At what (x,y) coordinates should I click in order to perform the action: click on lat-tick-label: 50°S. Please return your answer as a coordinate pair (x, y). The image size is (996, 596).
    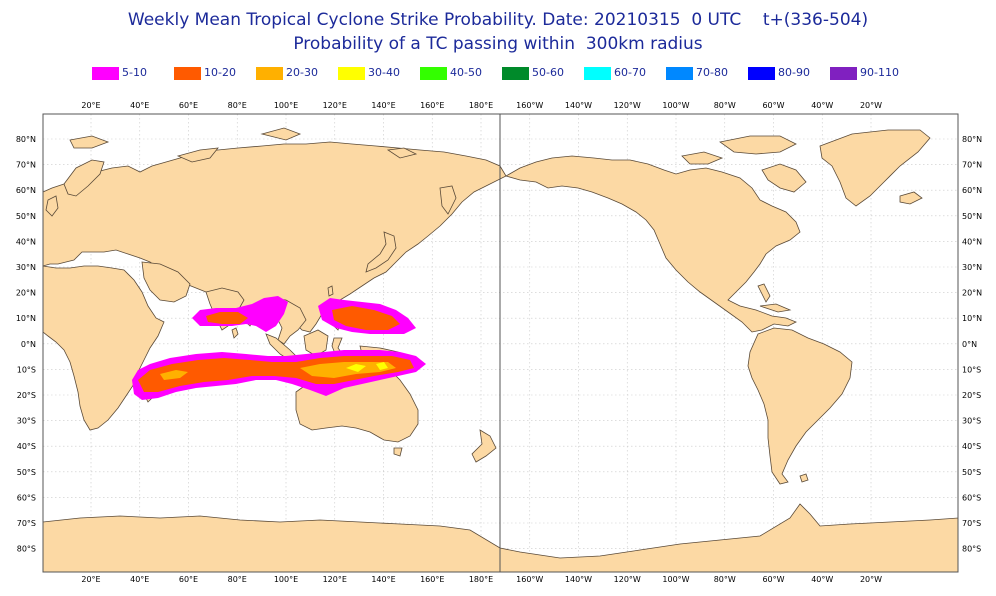
    Looking at the image, I should click on (971, 472).